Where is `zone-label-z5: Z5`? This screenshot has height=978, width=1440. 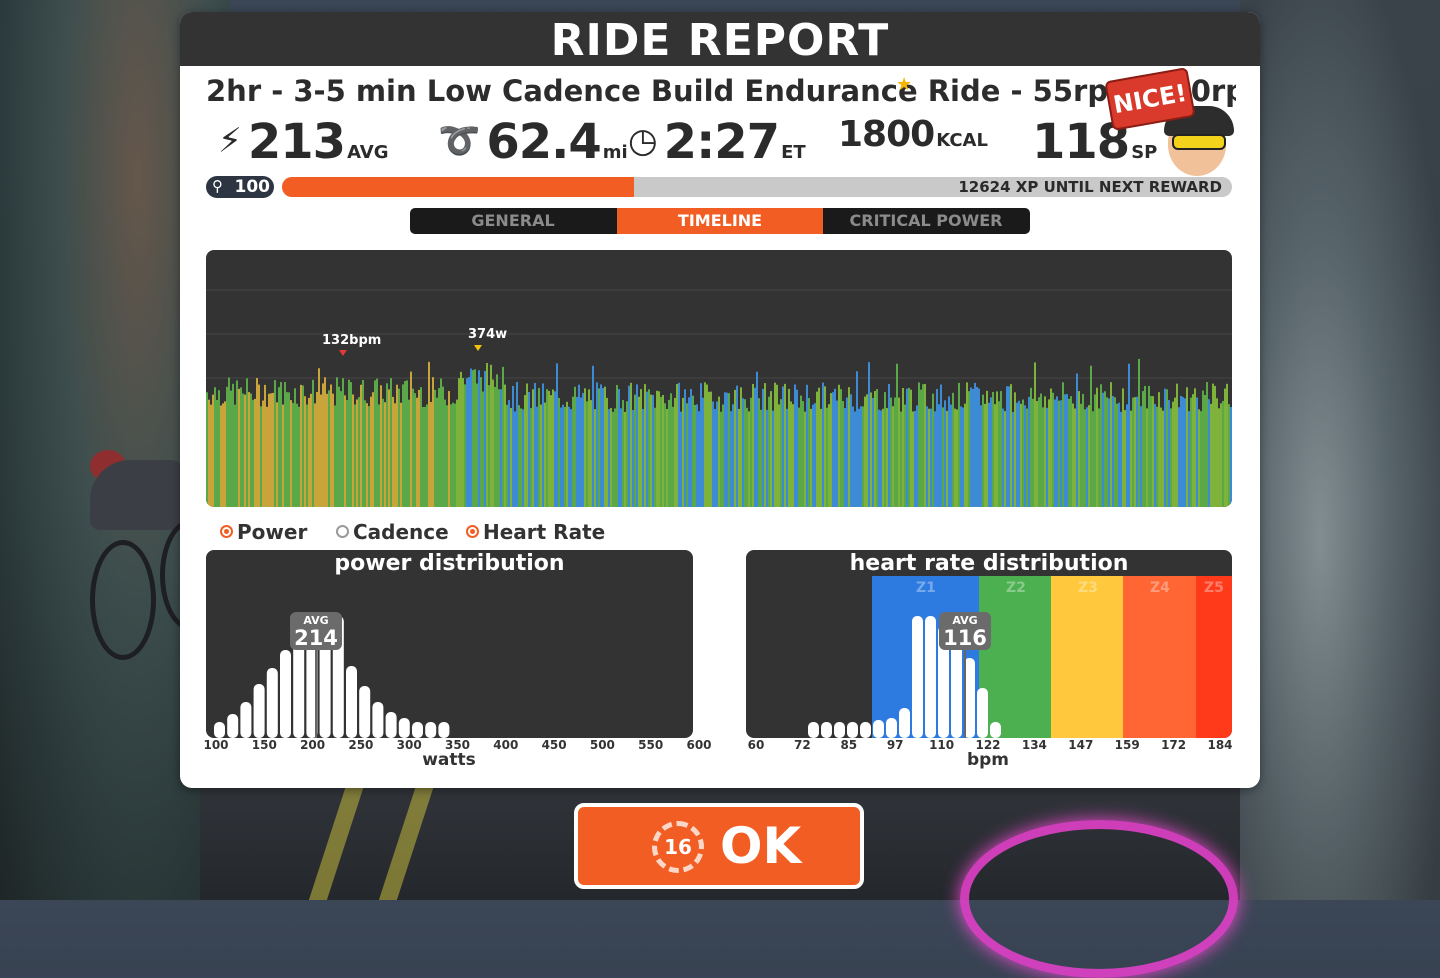
zone-label-z5: Z5 is located at coordinates (1214, 588).